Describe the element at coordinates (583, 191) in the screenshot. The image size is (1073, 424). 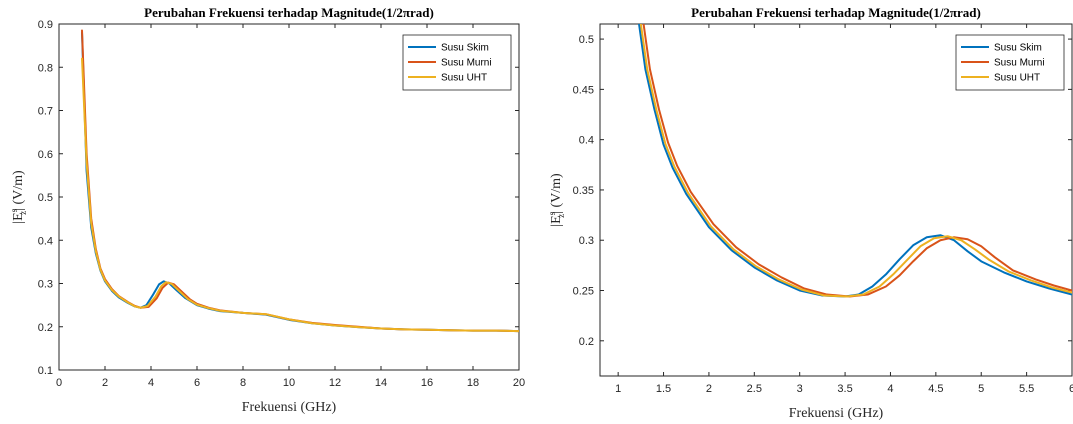
I see `y-tick-label: 0.35` at that location.